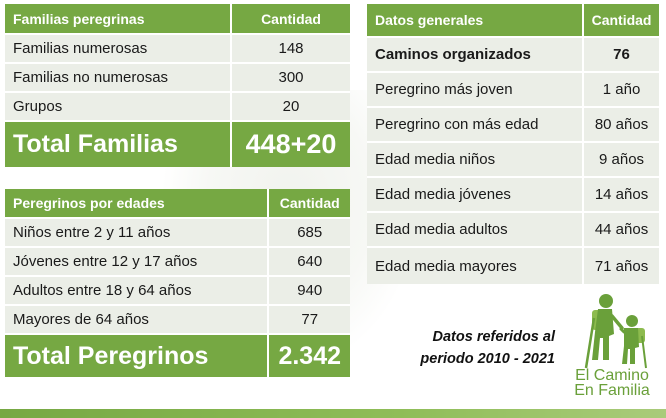 Image resolution: width=666 pixels, height=418 pixels. I want to click on table-row: Edad media mayores 71 años, so click(513, 266).